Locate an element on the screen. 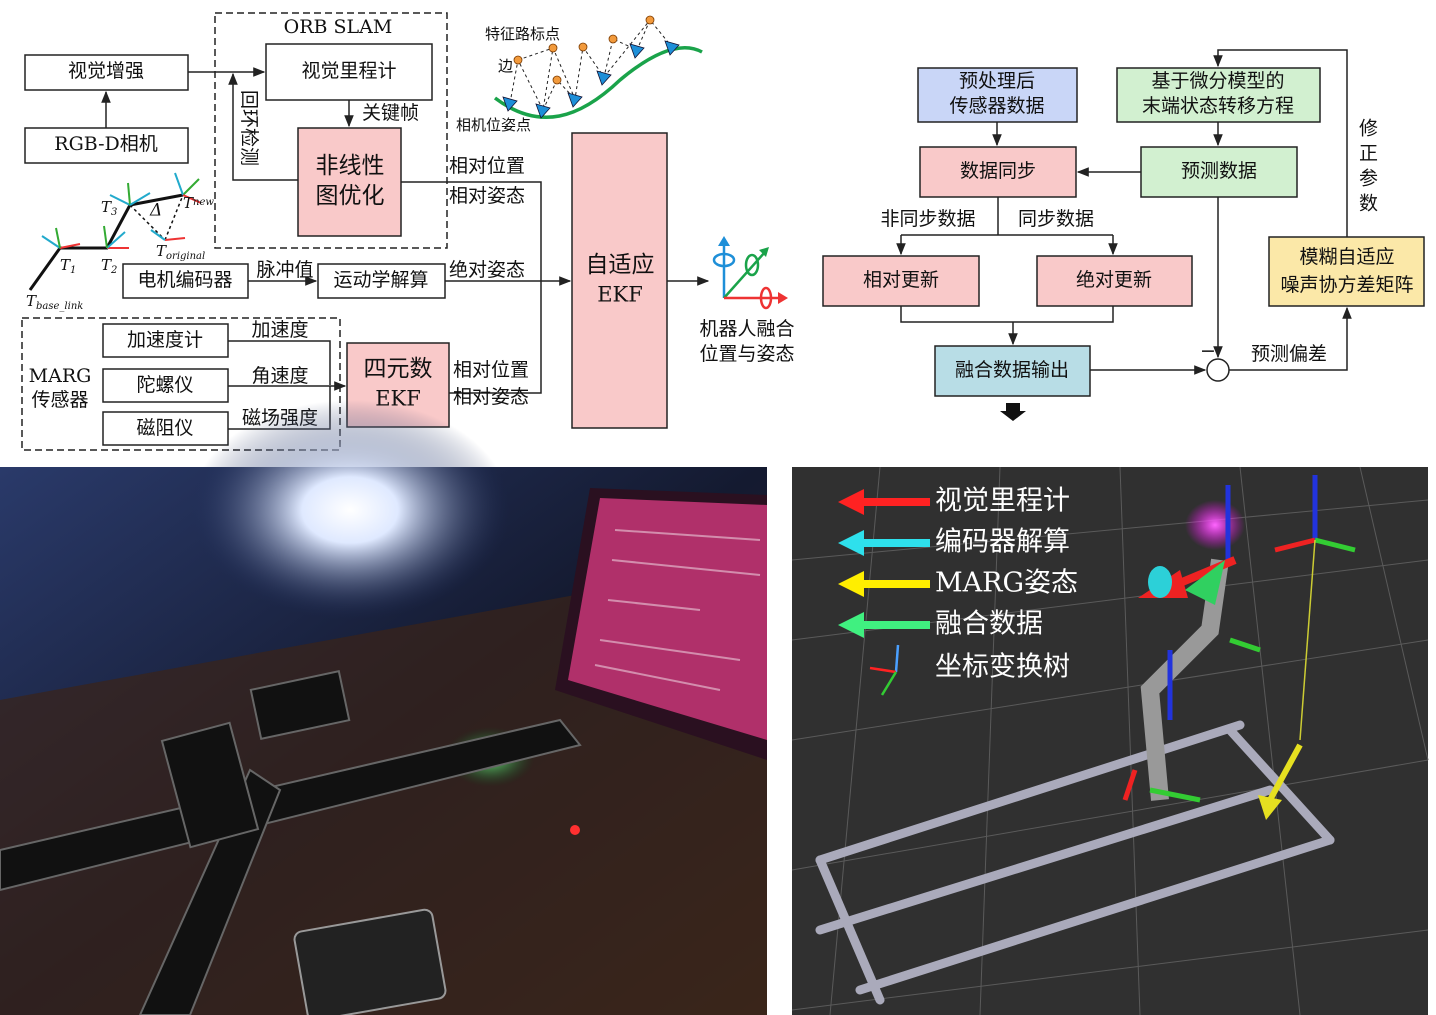 The height and width of the screenshot is (1015, 1436). edge-label: 绝对姿态 is located at coordinates (487, 270).